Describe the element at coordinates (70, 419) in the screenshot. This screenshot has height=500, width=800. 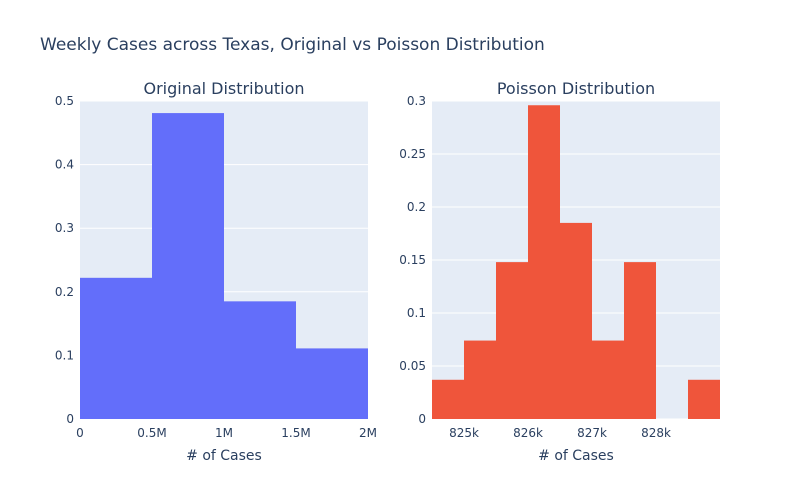
I see `y-tick-label-original: 0` at that location.